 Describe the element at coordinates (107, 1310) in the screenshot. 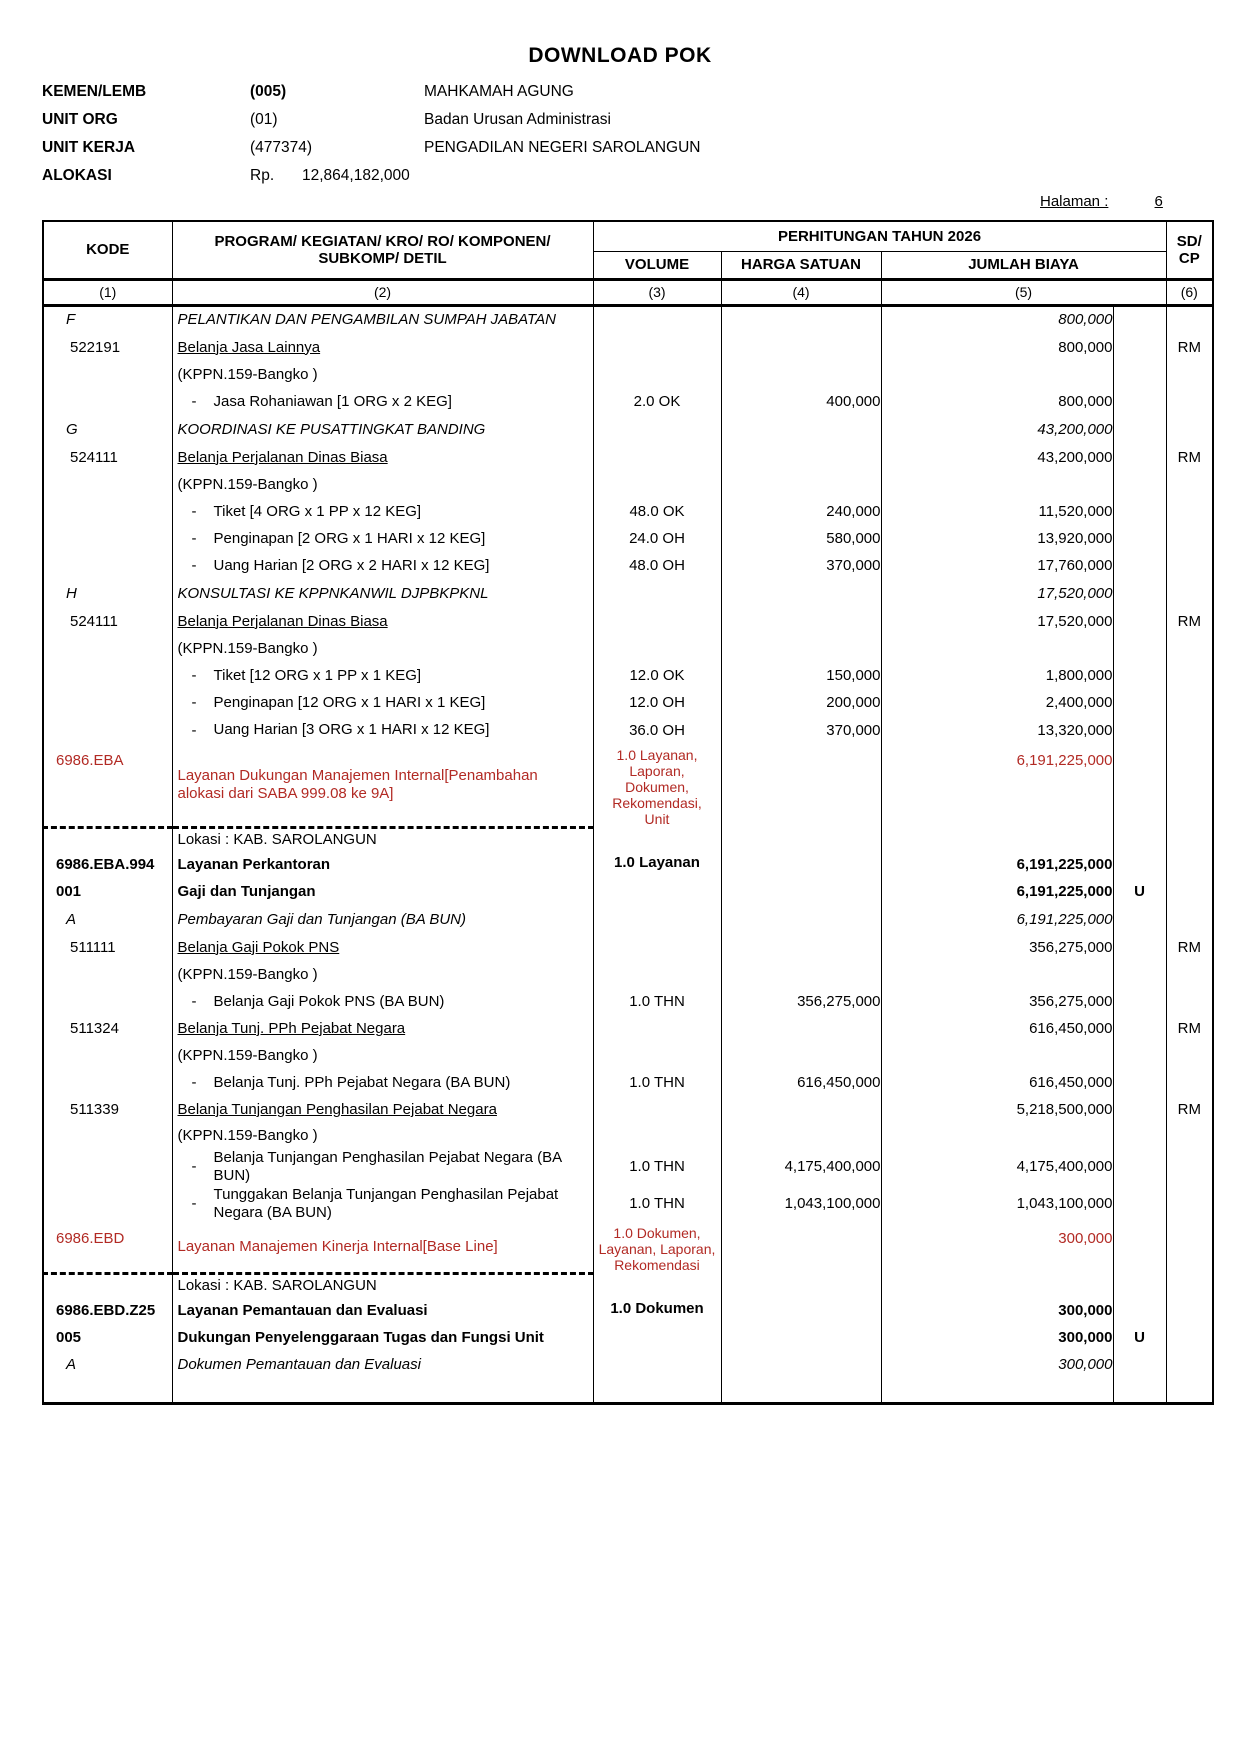

I see `cell-kode: 6986.EBD.Z25` at that location.